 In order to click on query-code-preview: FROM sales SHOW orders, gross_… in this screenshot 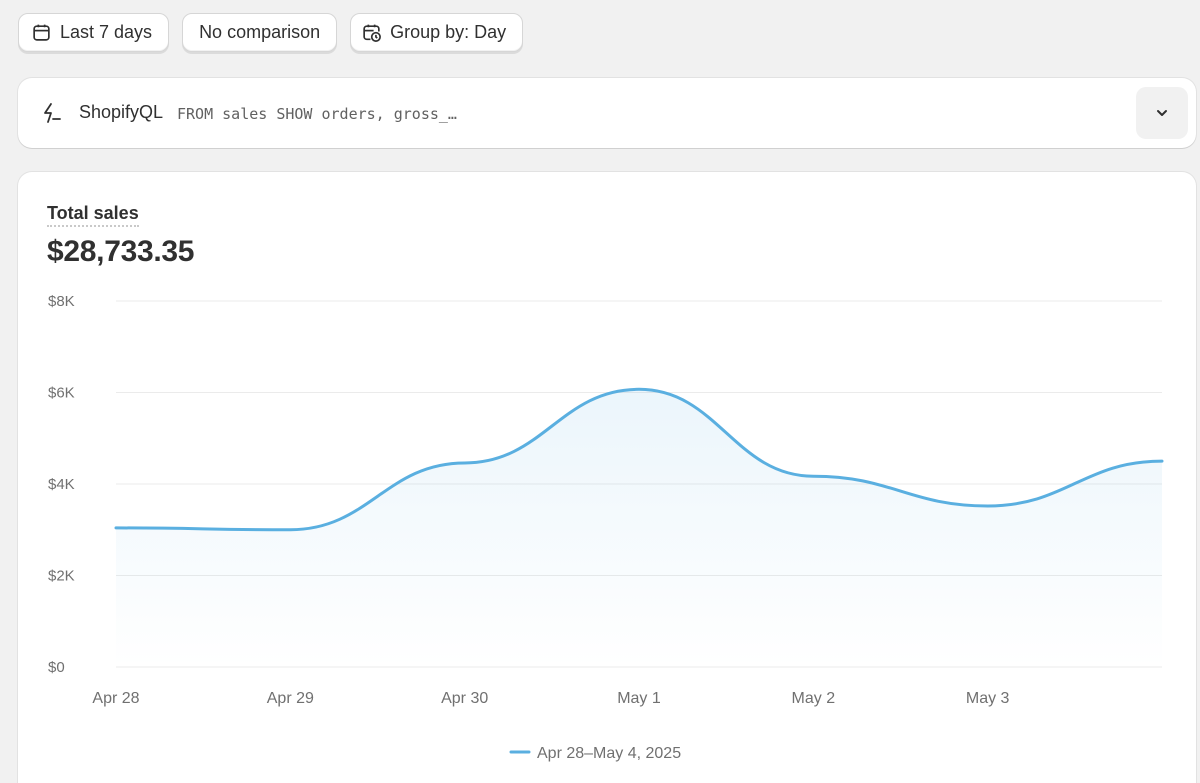, I will do `click(317, 114)`.